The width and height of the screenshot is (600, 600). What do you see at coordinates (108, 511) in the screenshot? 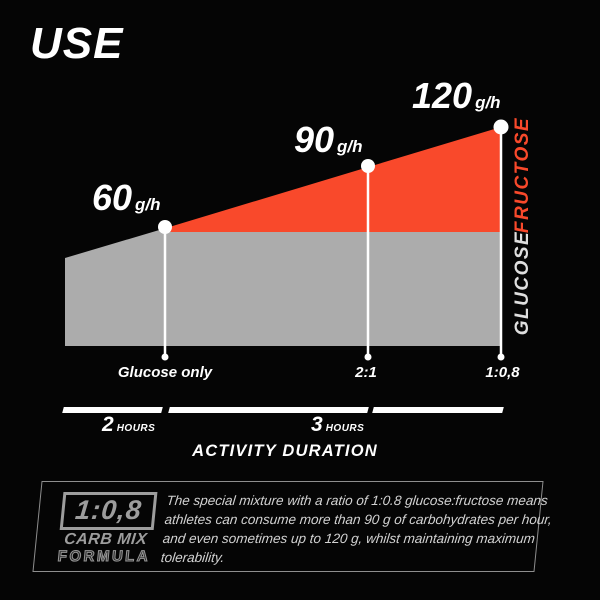
I see `badge-ratio: 1:0,8` at bounding box center [108, 511].